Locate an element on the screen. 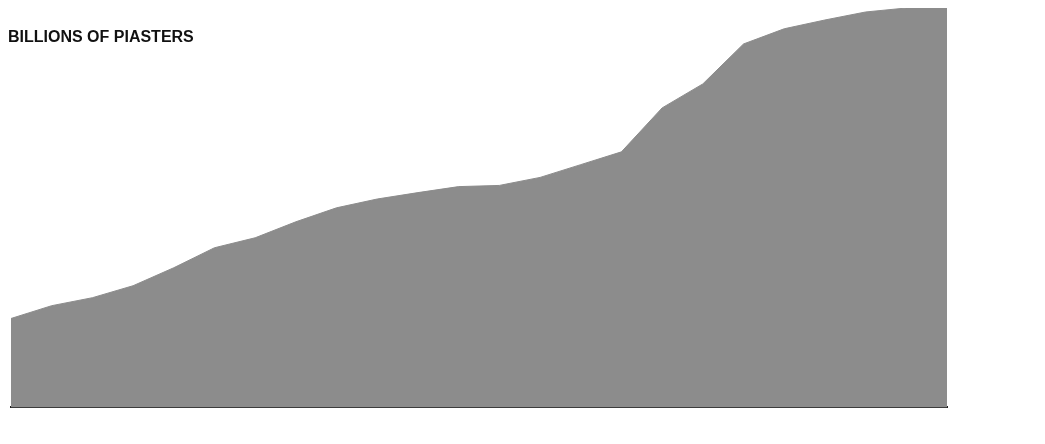 The width and height of the screenshot is (1045, 444). text: BILLIONS OF PIASTERS is located at coordinates (101, 37).